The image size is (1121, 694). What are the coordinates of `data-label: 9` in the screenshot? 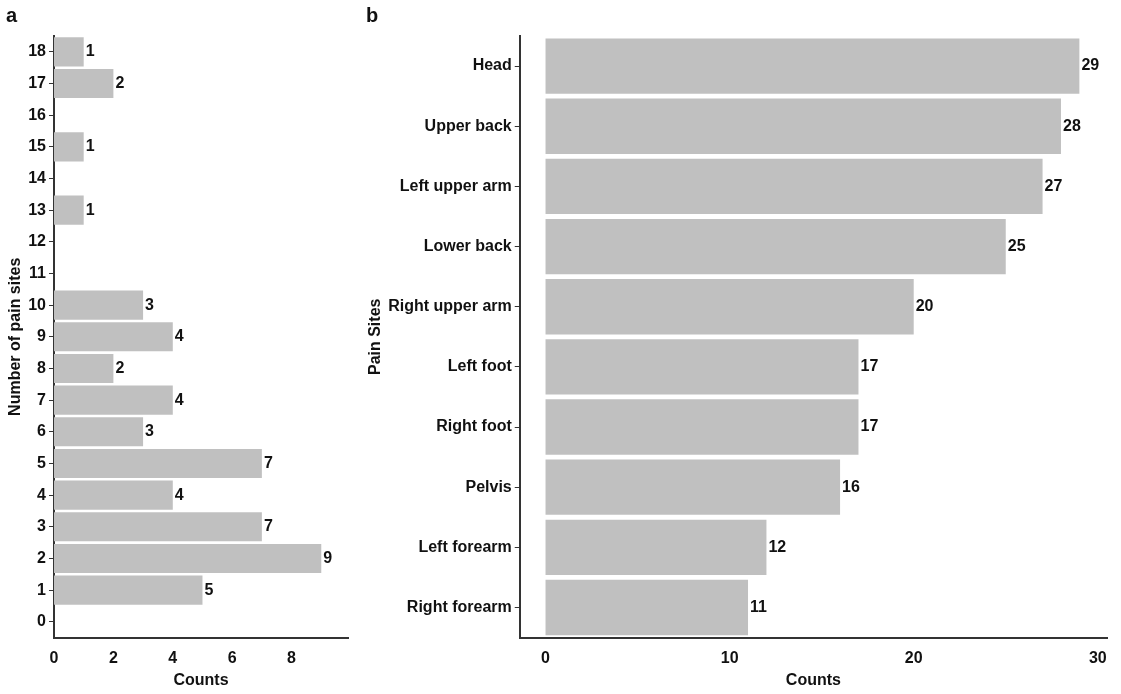 It's located at (328, 557).